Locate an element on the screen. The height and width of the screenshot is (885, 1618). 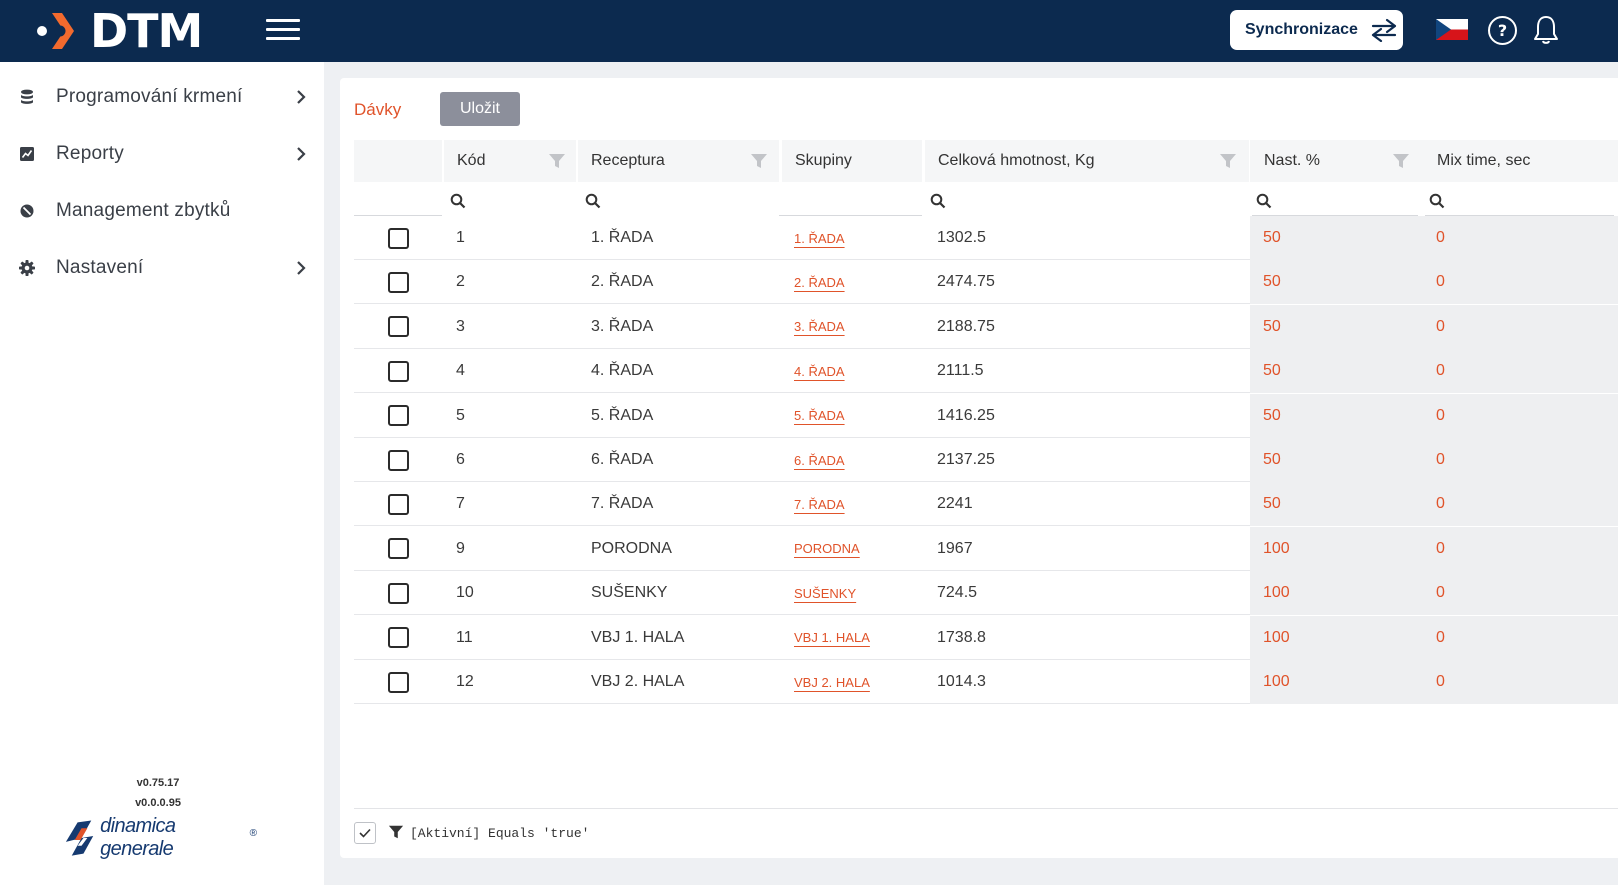
table-row: 1 1. ŘADA 1. ŘADA 1302.5 50 0 is located at coordinates (986, 238).